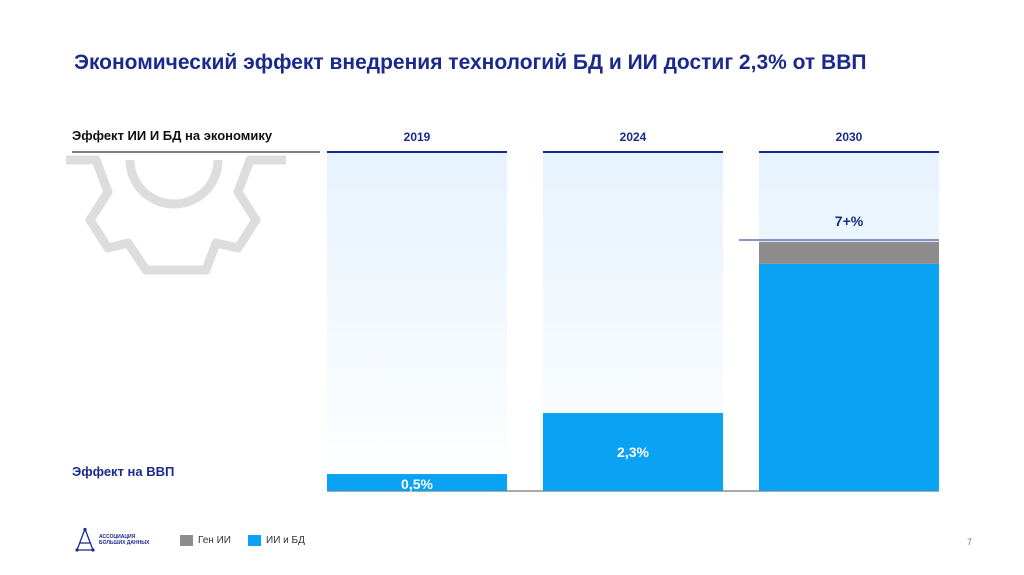  What do you see at coordinates (849, 252) in the screenshot?
I see `bar-gen-ai-2030` at bounding box center [849, 252].